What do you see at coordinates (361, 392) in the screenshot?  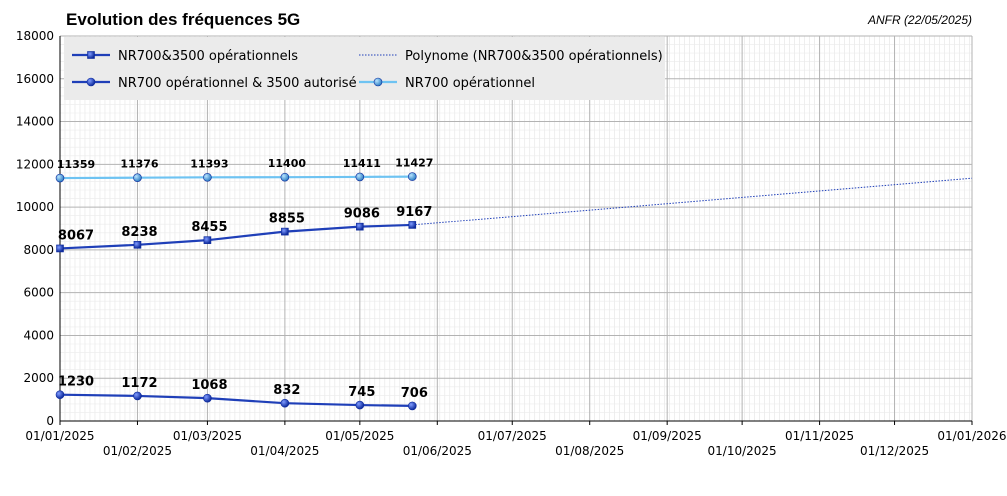 I see `data-label: 745` at bounding box center [361, 392].